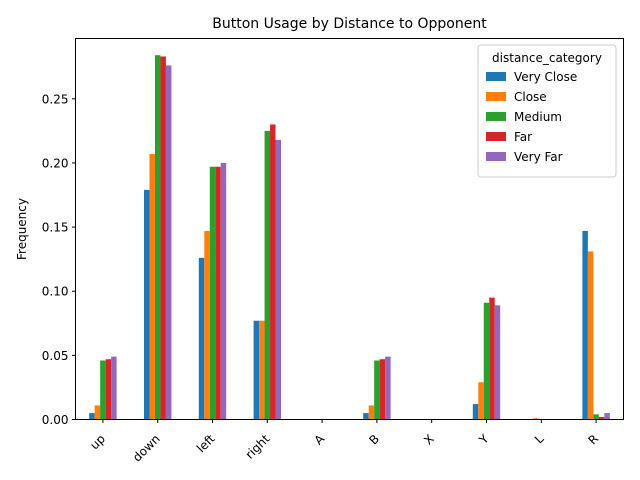  I want to click on x-tick-label: R, so click(593, 440).